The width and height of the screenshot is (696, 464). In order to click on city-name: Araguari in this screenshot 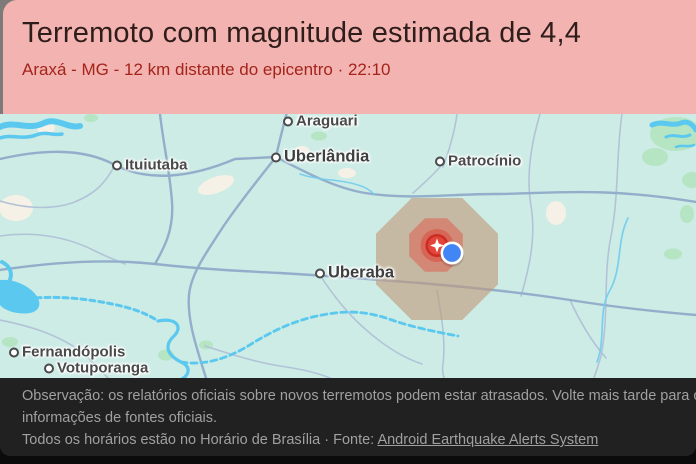, I will do `click(327, 122)`.